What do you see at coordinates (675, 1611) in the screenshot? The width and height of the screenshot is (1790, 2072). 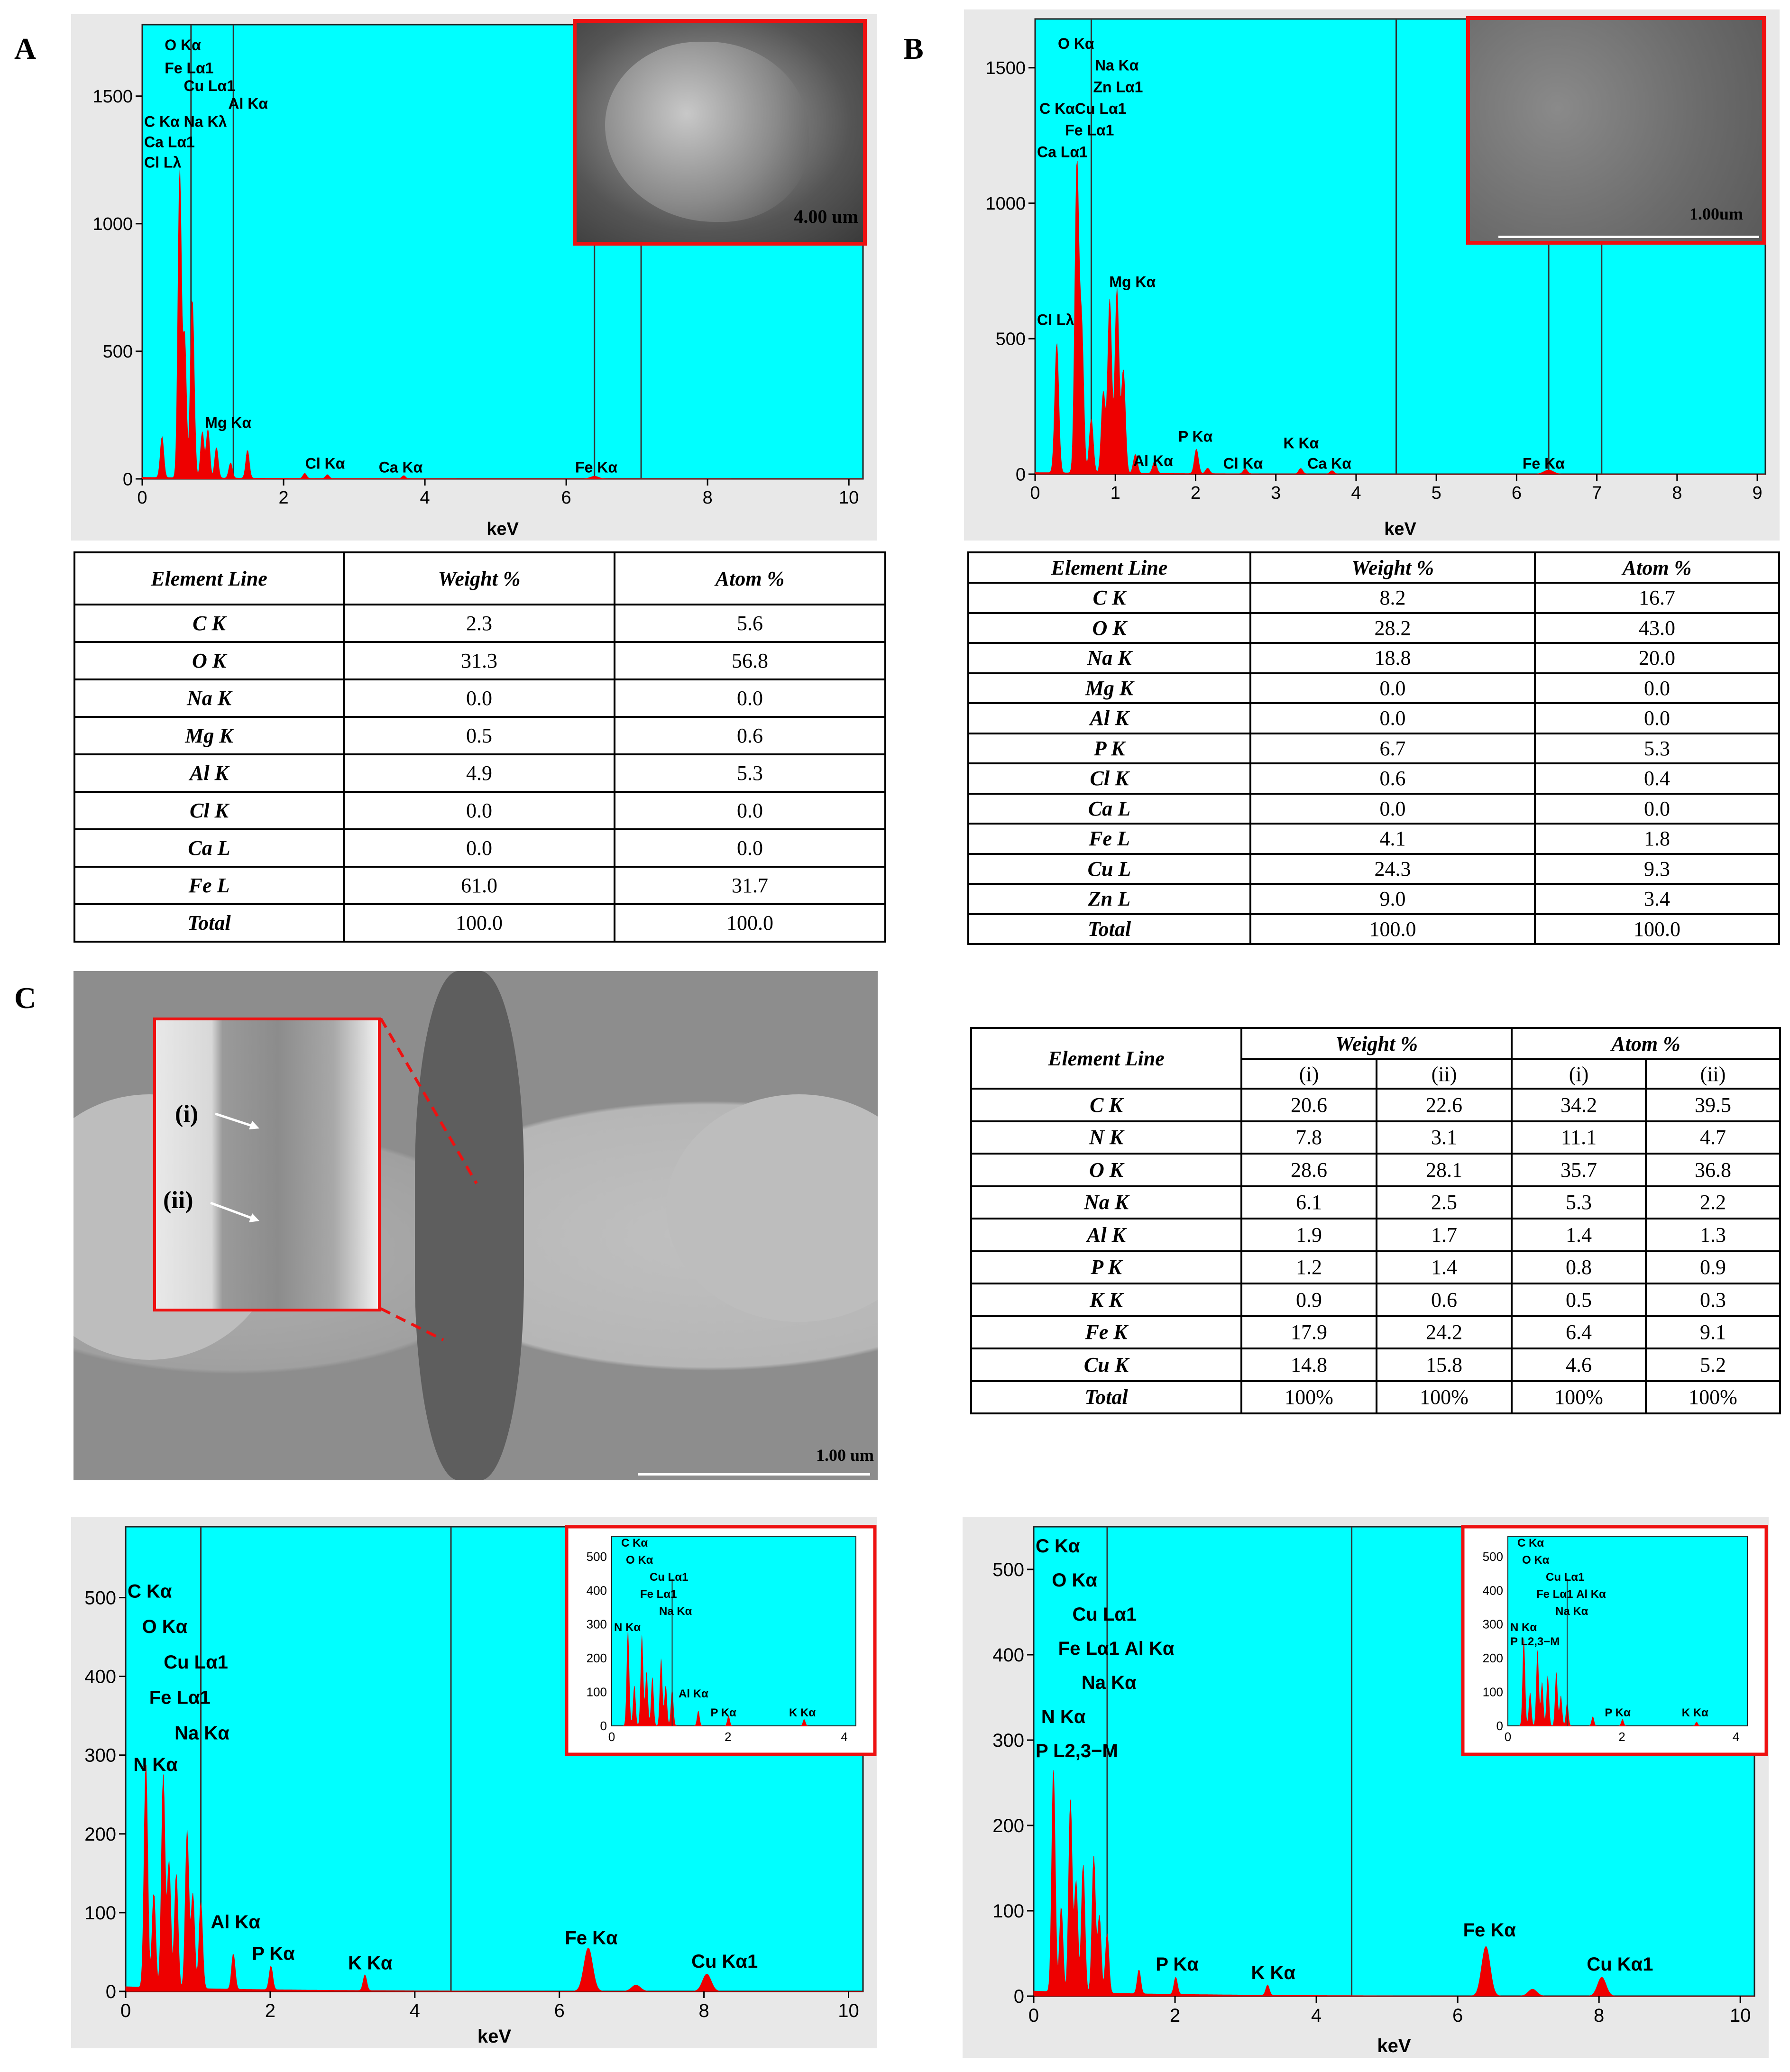 I see `inset-peak-label: Na Kα` at bounding box center [675, 1611].